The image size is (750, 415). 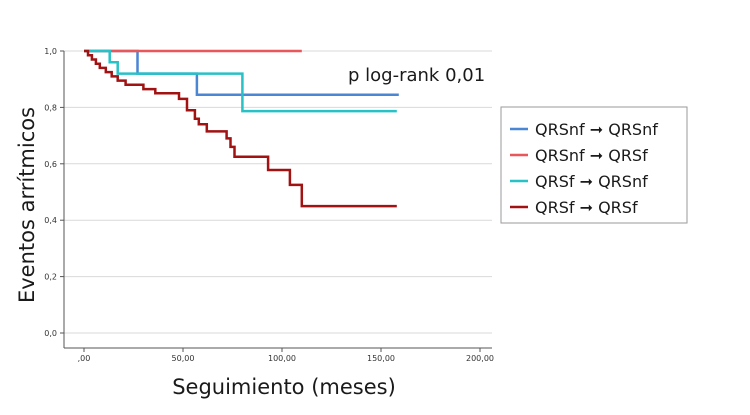 What do you see at coordinates (50, 51) in the screenshot?
I see `y-tick-label: 1,0` at bounding box center [50, 51].